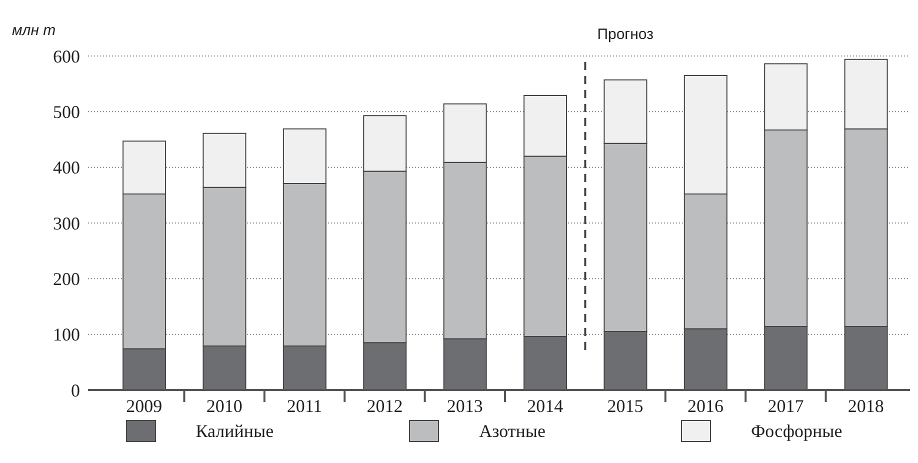 The width and height of the screenshot is (918, 463). I want to click on x-tick-label: 2016, so click(706, 406).